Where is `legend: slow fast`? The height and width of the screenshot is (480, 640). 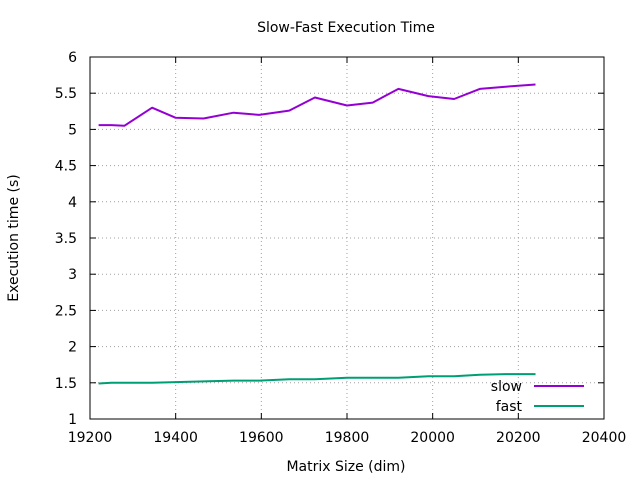 legend: slow fast is located at coordinates (537, 397).